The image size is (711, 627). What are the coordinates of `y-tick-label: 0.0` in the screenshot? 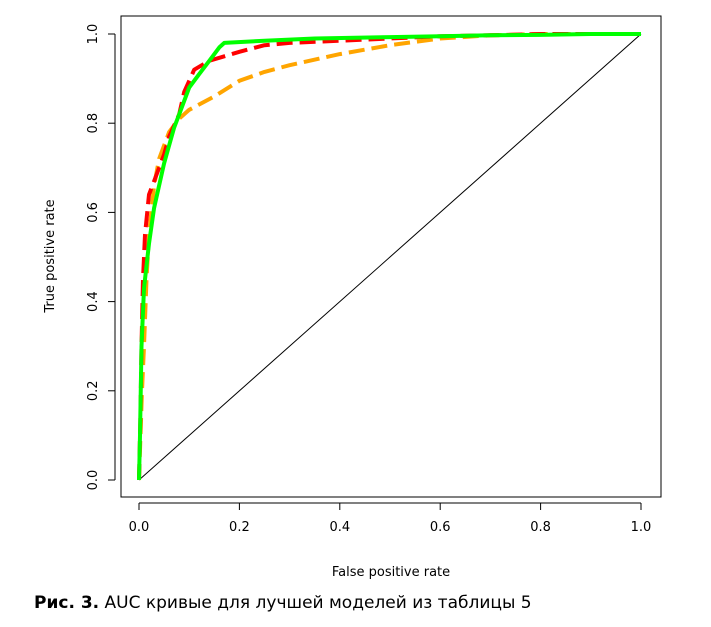 It's located at (93, 480).